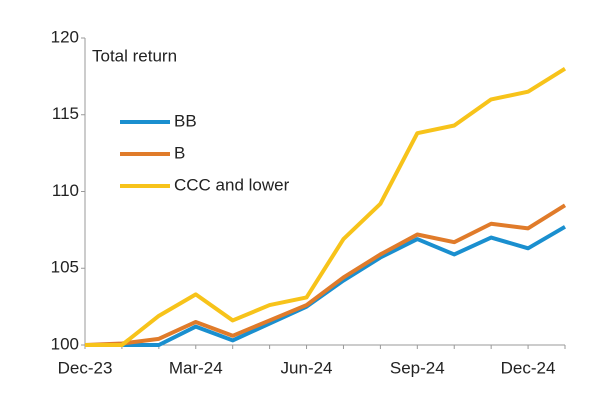  Describe the element at coordinates (232, 184) in the screenshot. I see `legend-label: CCC and lower` at that location.